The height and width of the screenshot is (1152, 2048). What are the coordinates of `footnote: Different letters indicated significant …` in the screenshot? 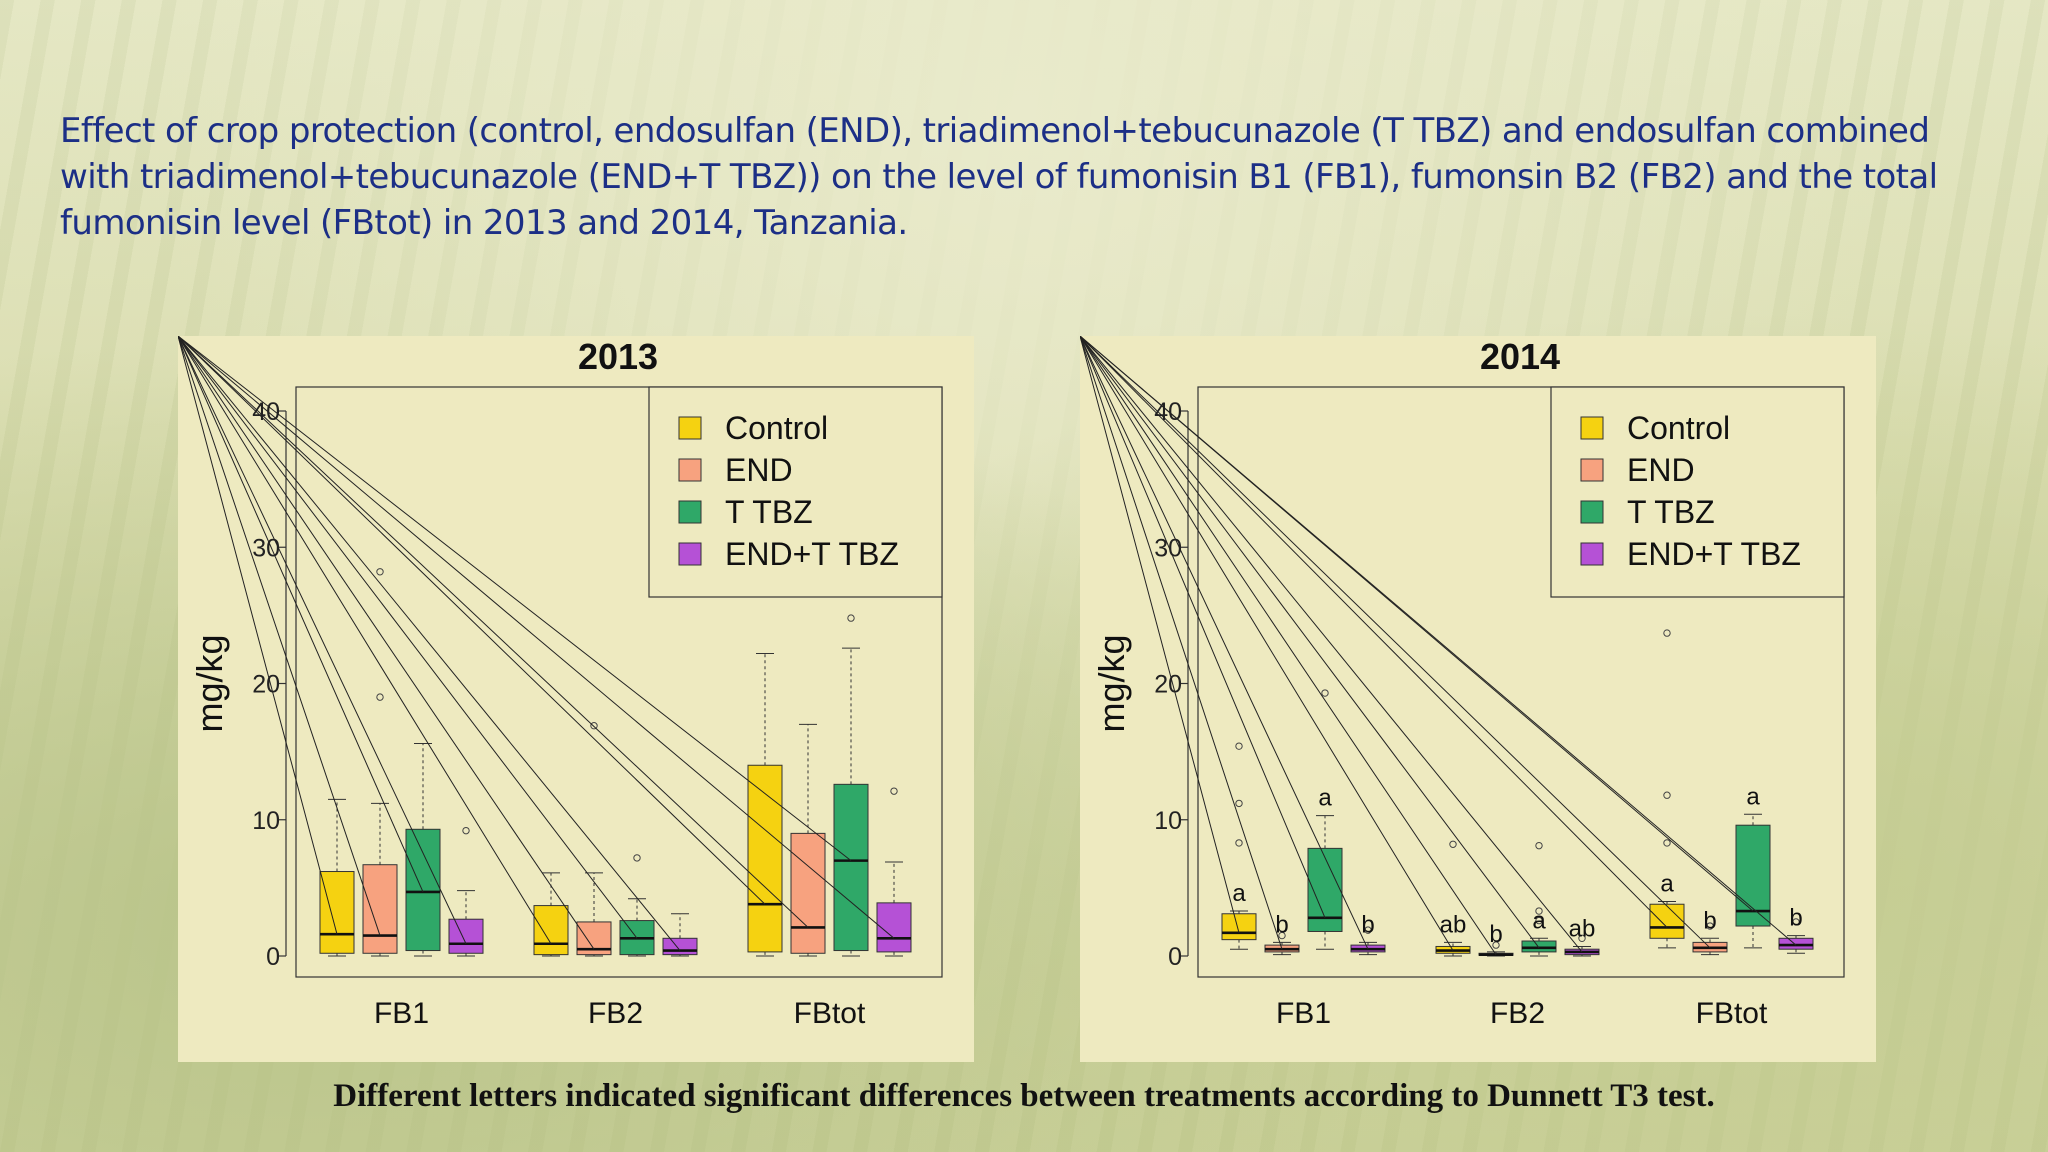 It's located at (1024, 1096).